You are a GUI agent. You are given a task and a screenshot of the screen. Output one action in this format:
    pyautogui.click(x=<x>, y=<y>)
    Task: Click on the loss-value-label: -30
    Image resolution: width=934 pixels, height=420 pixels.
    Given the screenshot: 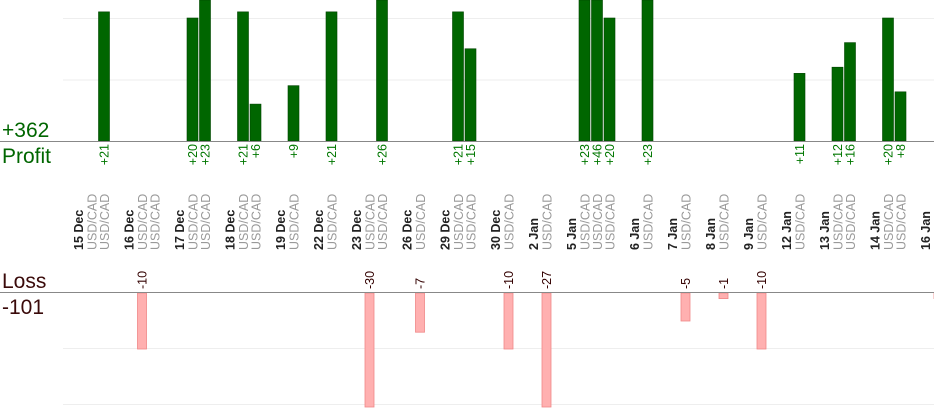 What is the action you would take?
    pyautogui.click(x=370, y=280)
    